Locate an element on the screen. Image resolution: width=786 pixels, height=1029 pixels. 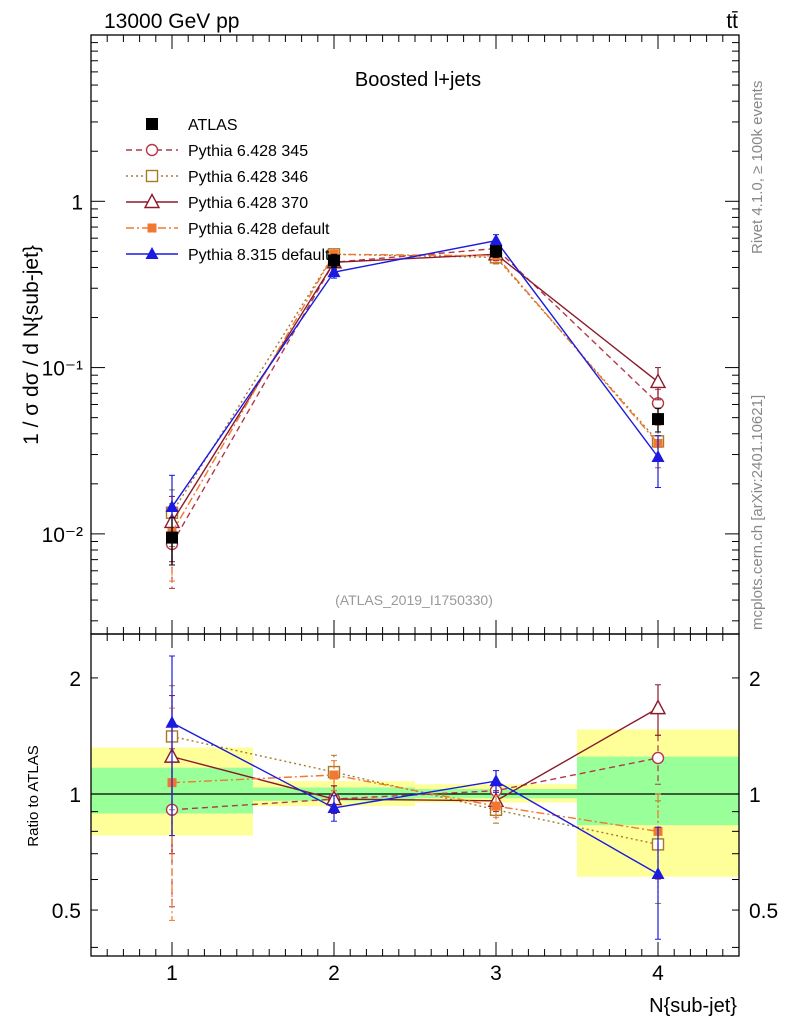
legend-label: Pythia 6.428 default is located at coordinates (259, 229).